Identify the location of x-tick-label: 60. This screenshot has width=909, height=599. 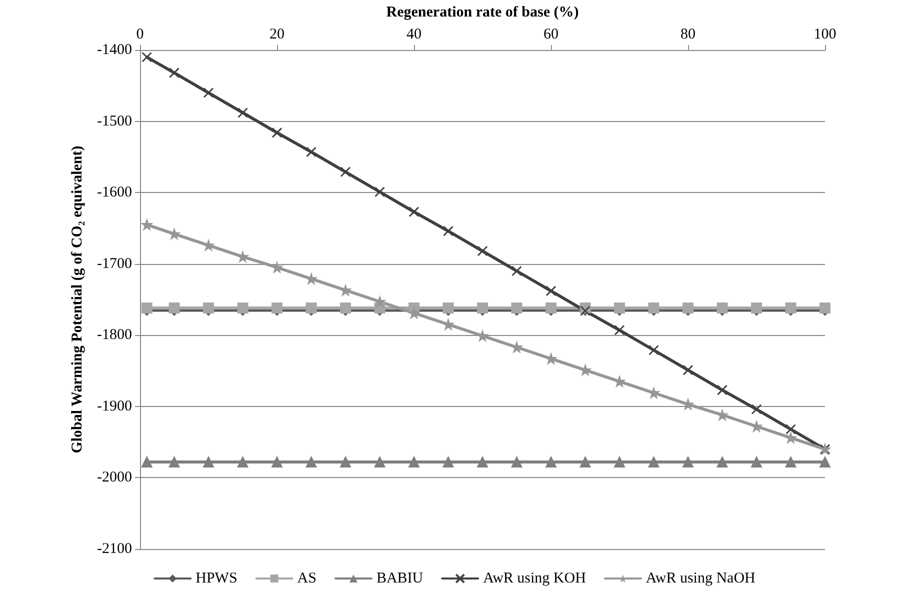
(551, 34).